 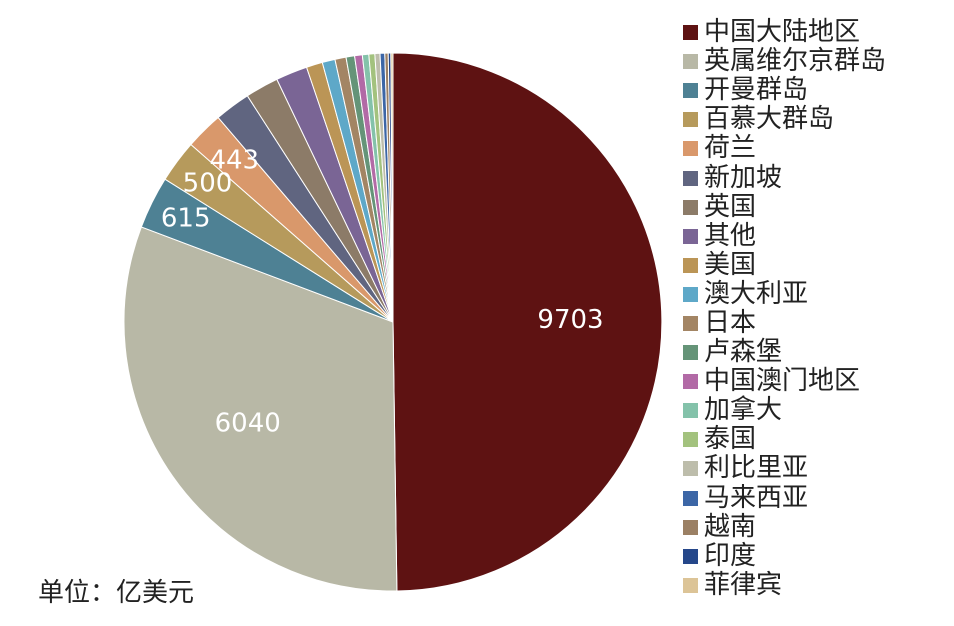 What do you see at coordinates (756, 293) in the screenshot?
I see `legend-label: 澳大利亚` at bounding box center [756, 293].